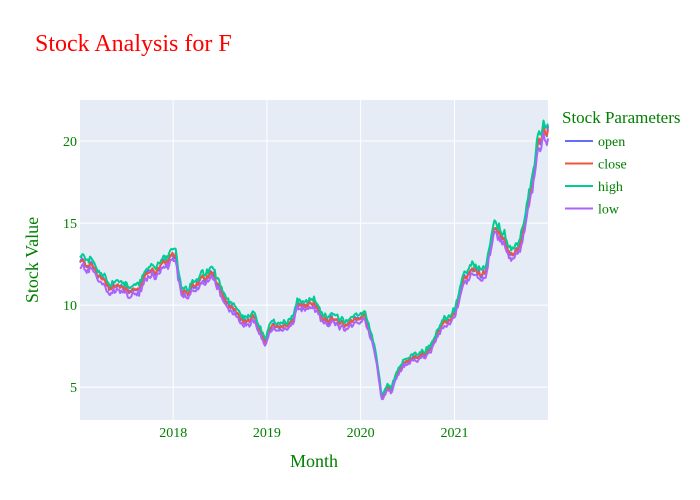 This screenshot has width=700, height=500. I want to click on x-tick-label: 2020, so click(361, 433).